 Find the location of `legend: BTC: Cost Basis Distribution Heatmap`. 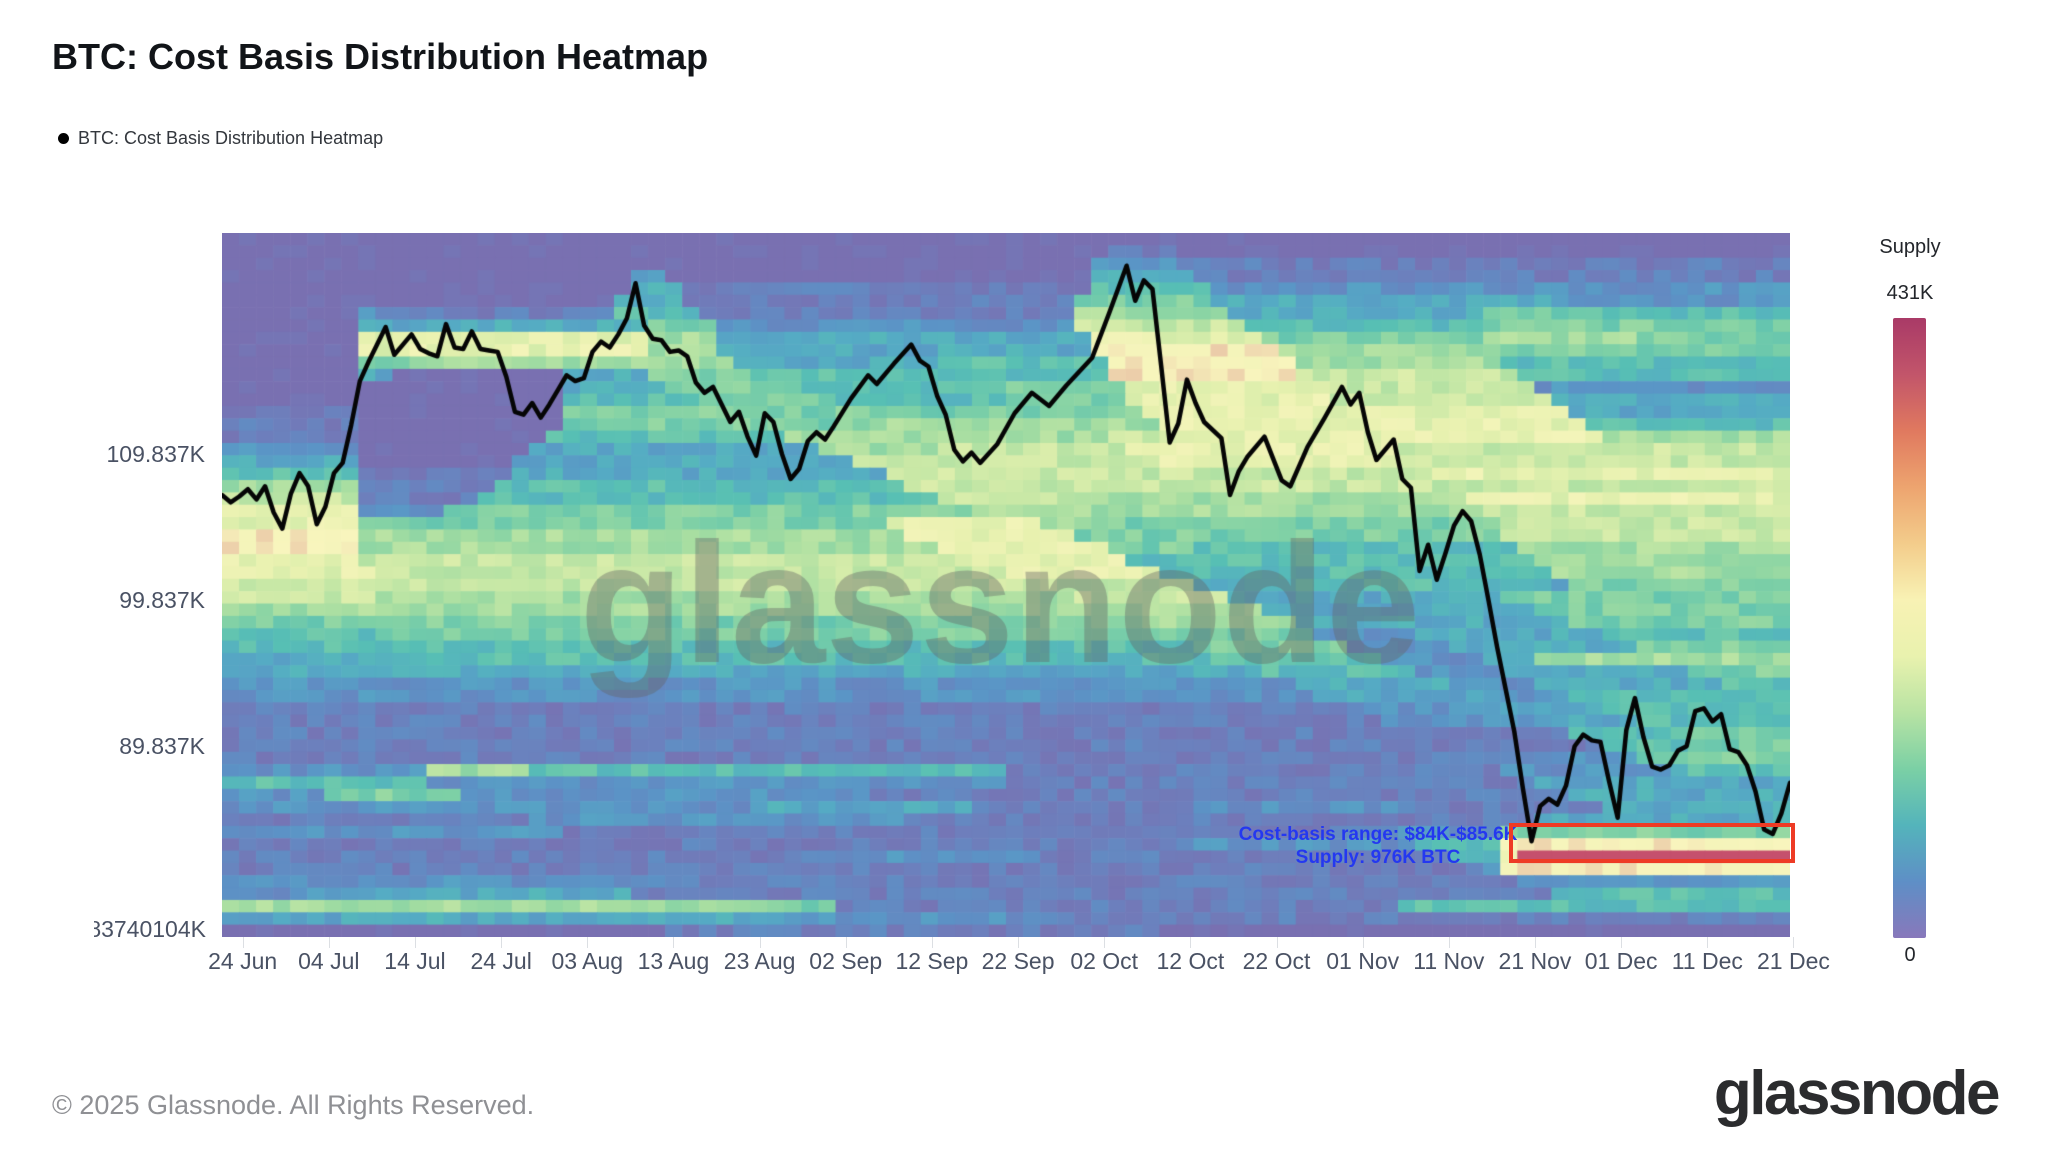

legend: BTC: Cost Basis Distribution Heatmap is located at coordinates (220, 138).